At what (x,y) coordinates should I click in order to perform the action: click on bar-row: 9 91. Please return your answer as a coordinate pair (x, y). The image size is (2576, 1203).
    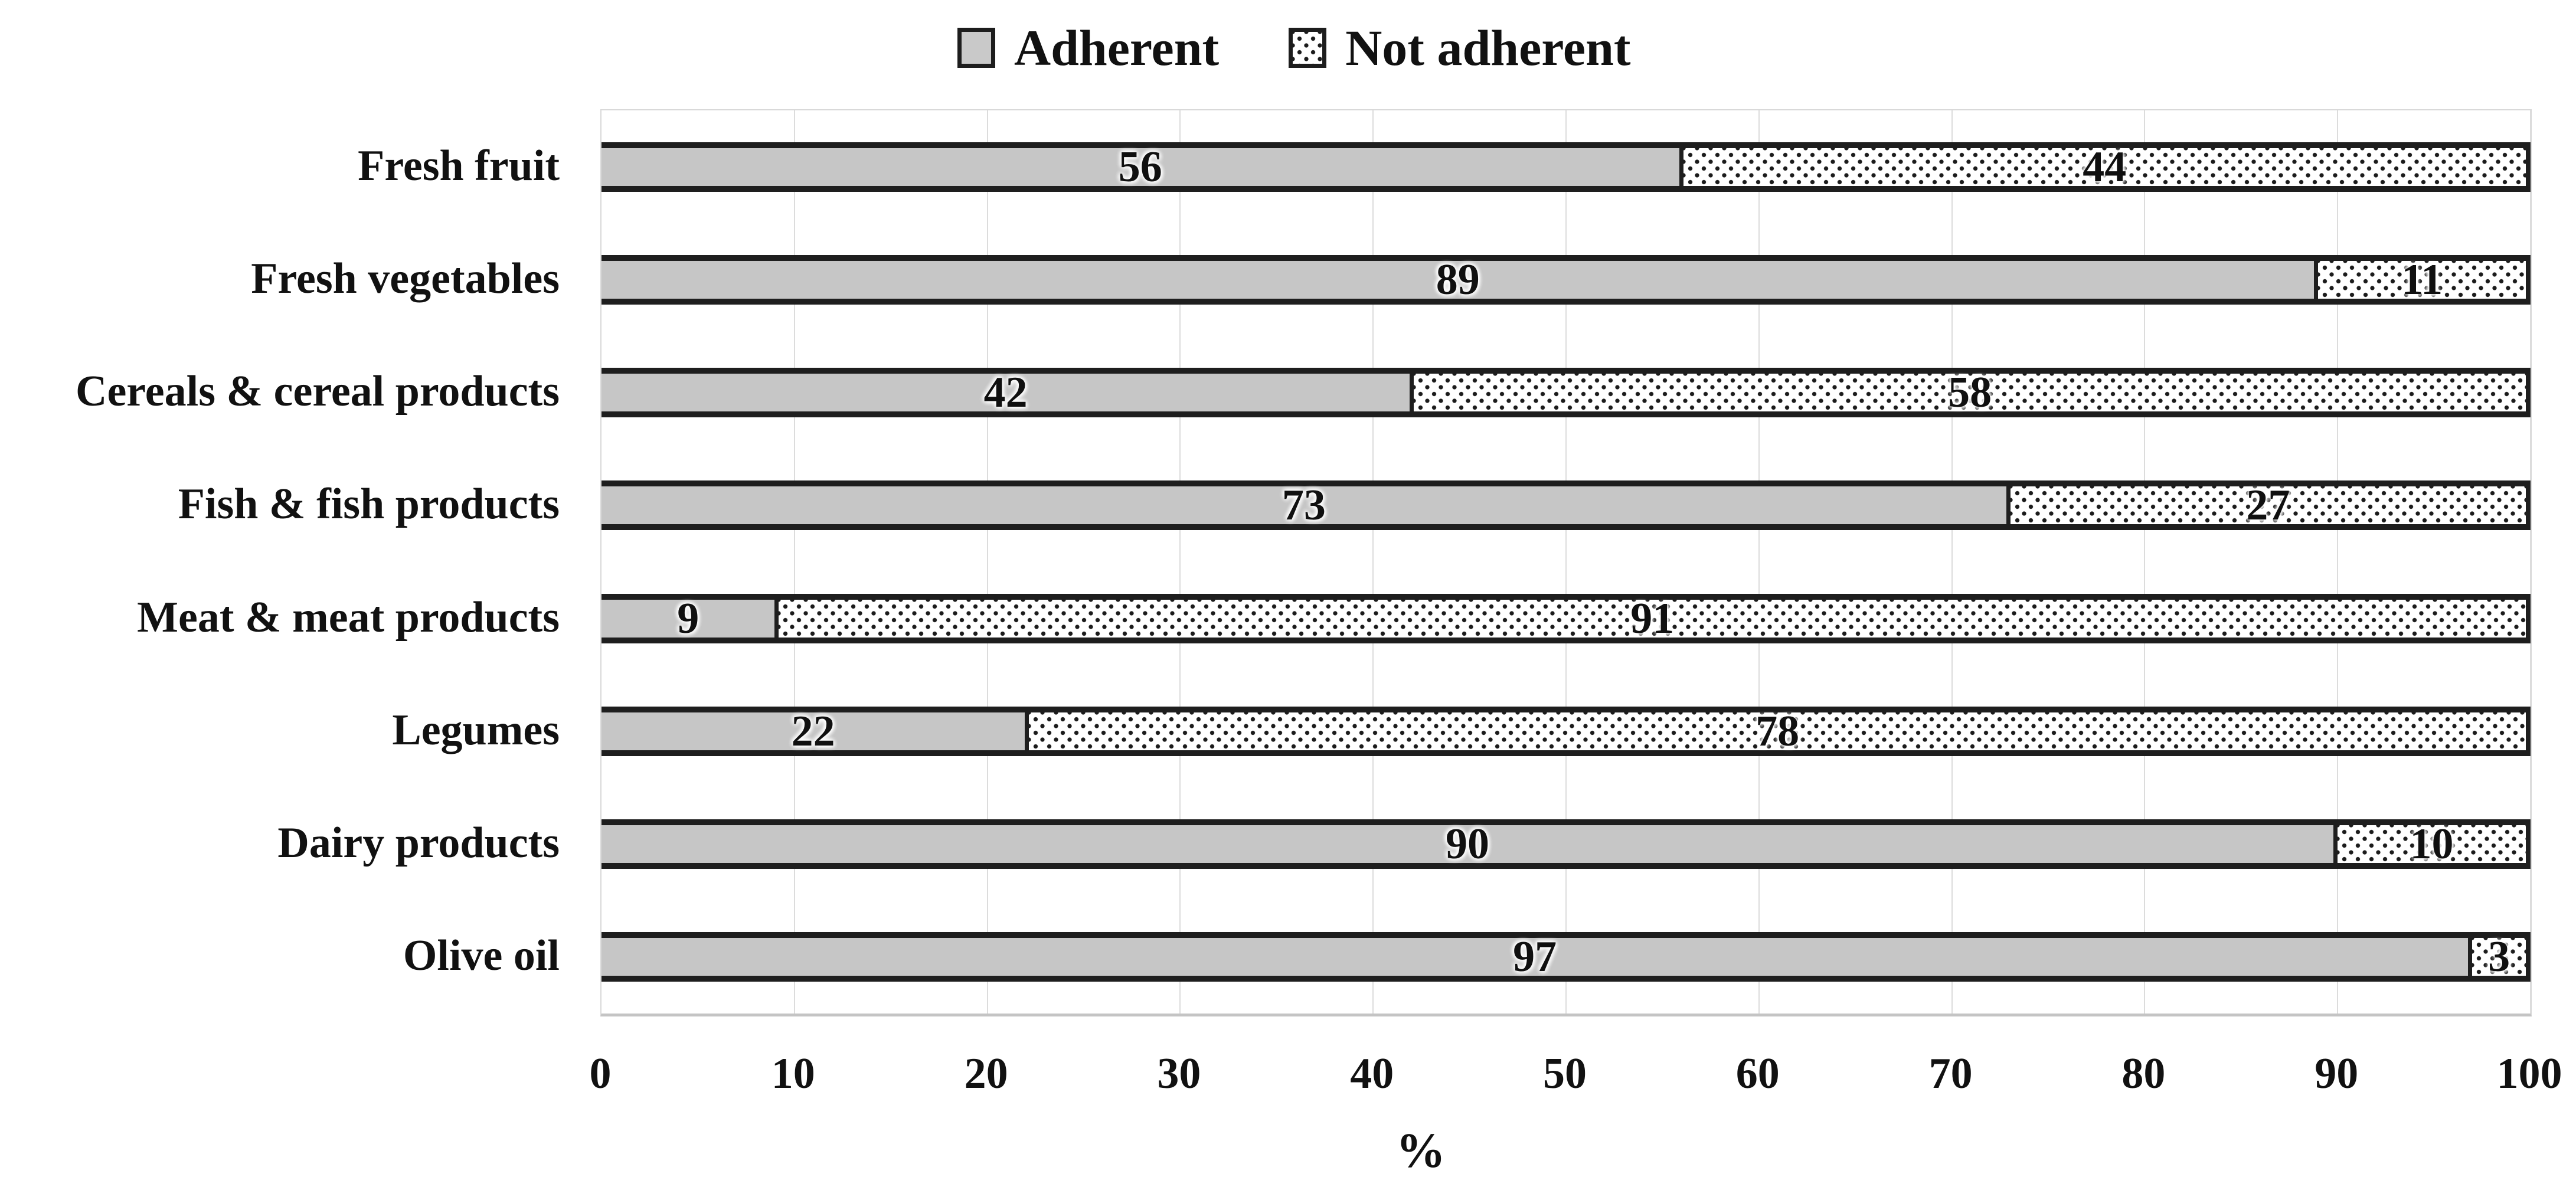
    Looking at the image, I should click on (1566, 618).